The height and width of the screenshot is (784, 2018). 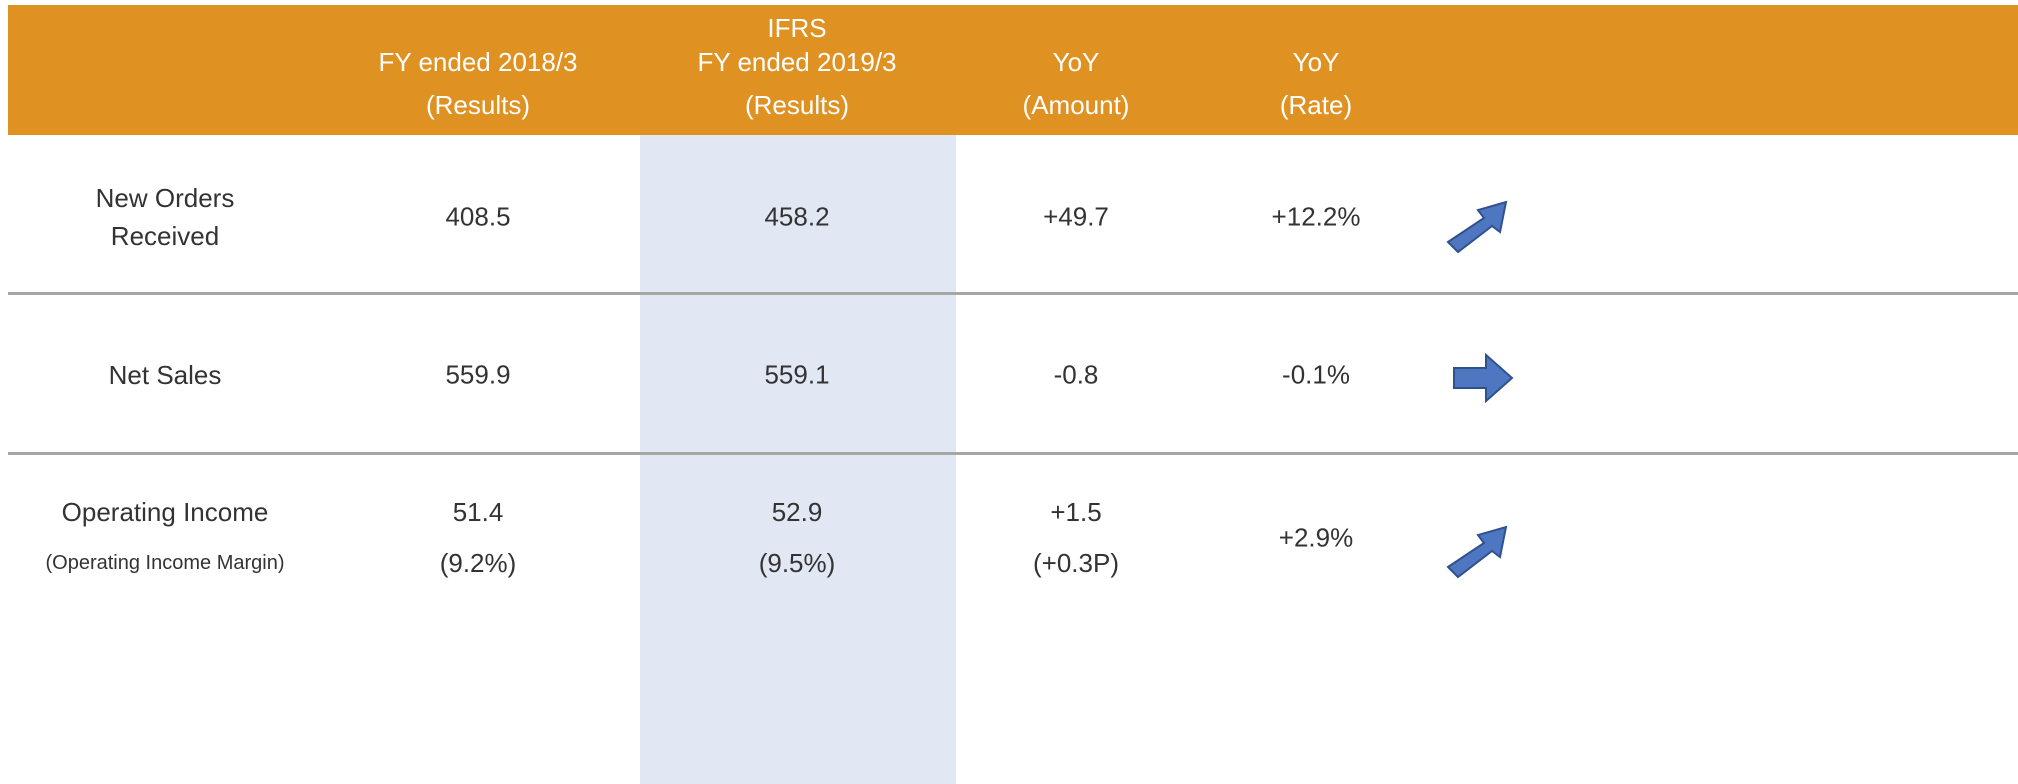 I want to click on cell-text: (Rate), so click(x=1316, y=105).